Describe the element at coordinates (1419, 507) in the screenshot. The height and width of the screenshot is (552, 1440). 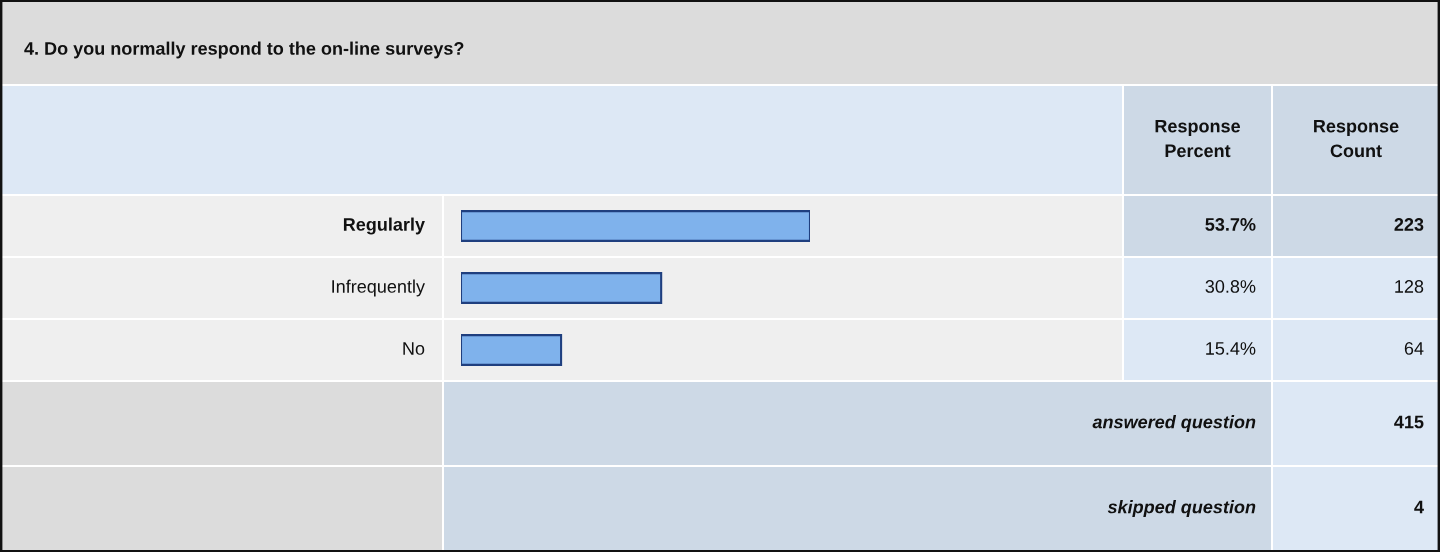
I see `text: 4` at that location.